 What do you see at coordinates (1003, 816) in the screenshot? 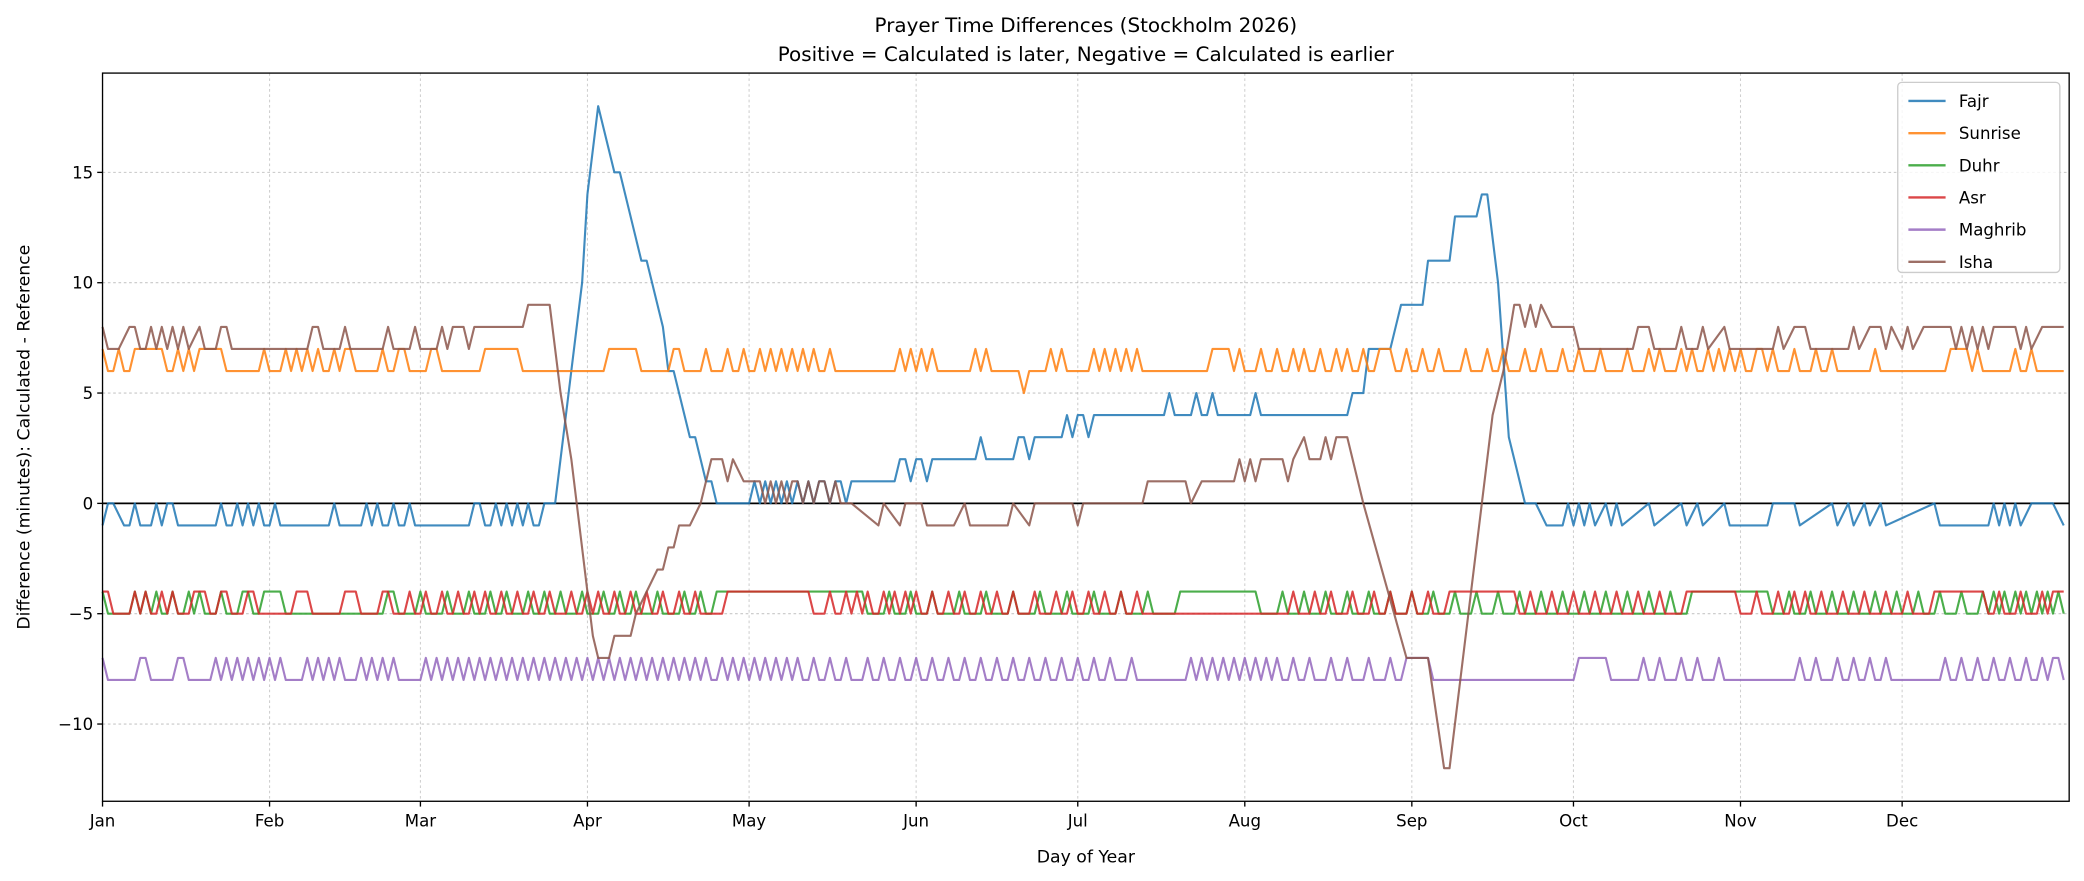
I see `x-axis: Jan Feb Mar Apr May Jun Jul Aug Sep Oct Nov Dec` at bounding box center [1003, 816].